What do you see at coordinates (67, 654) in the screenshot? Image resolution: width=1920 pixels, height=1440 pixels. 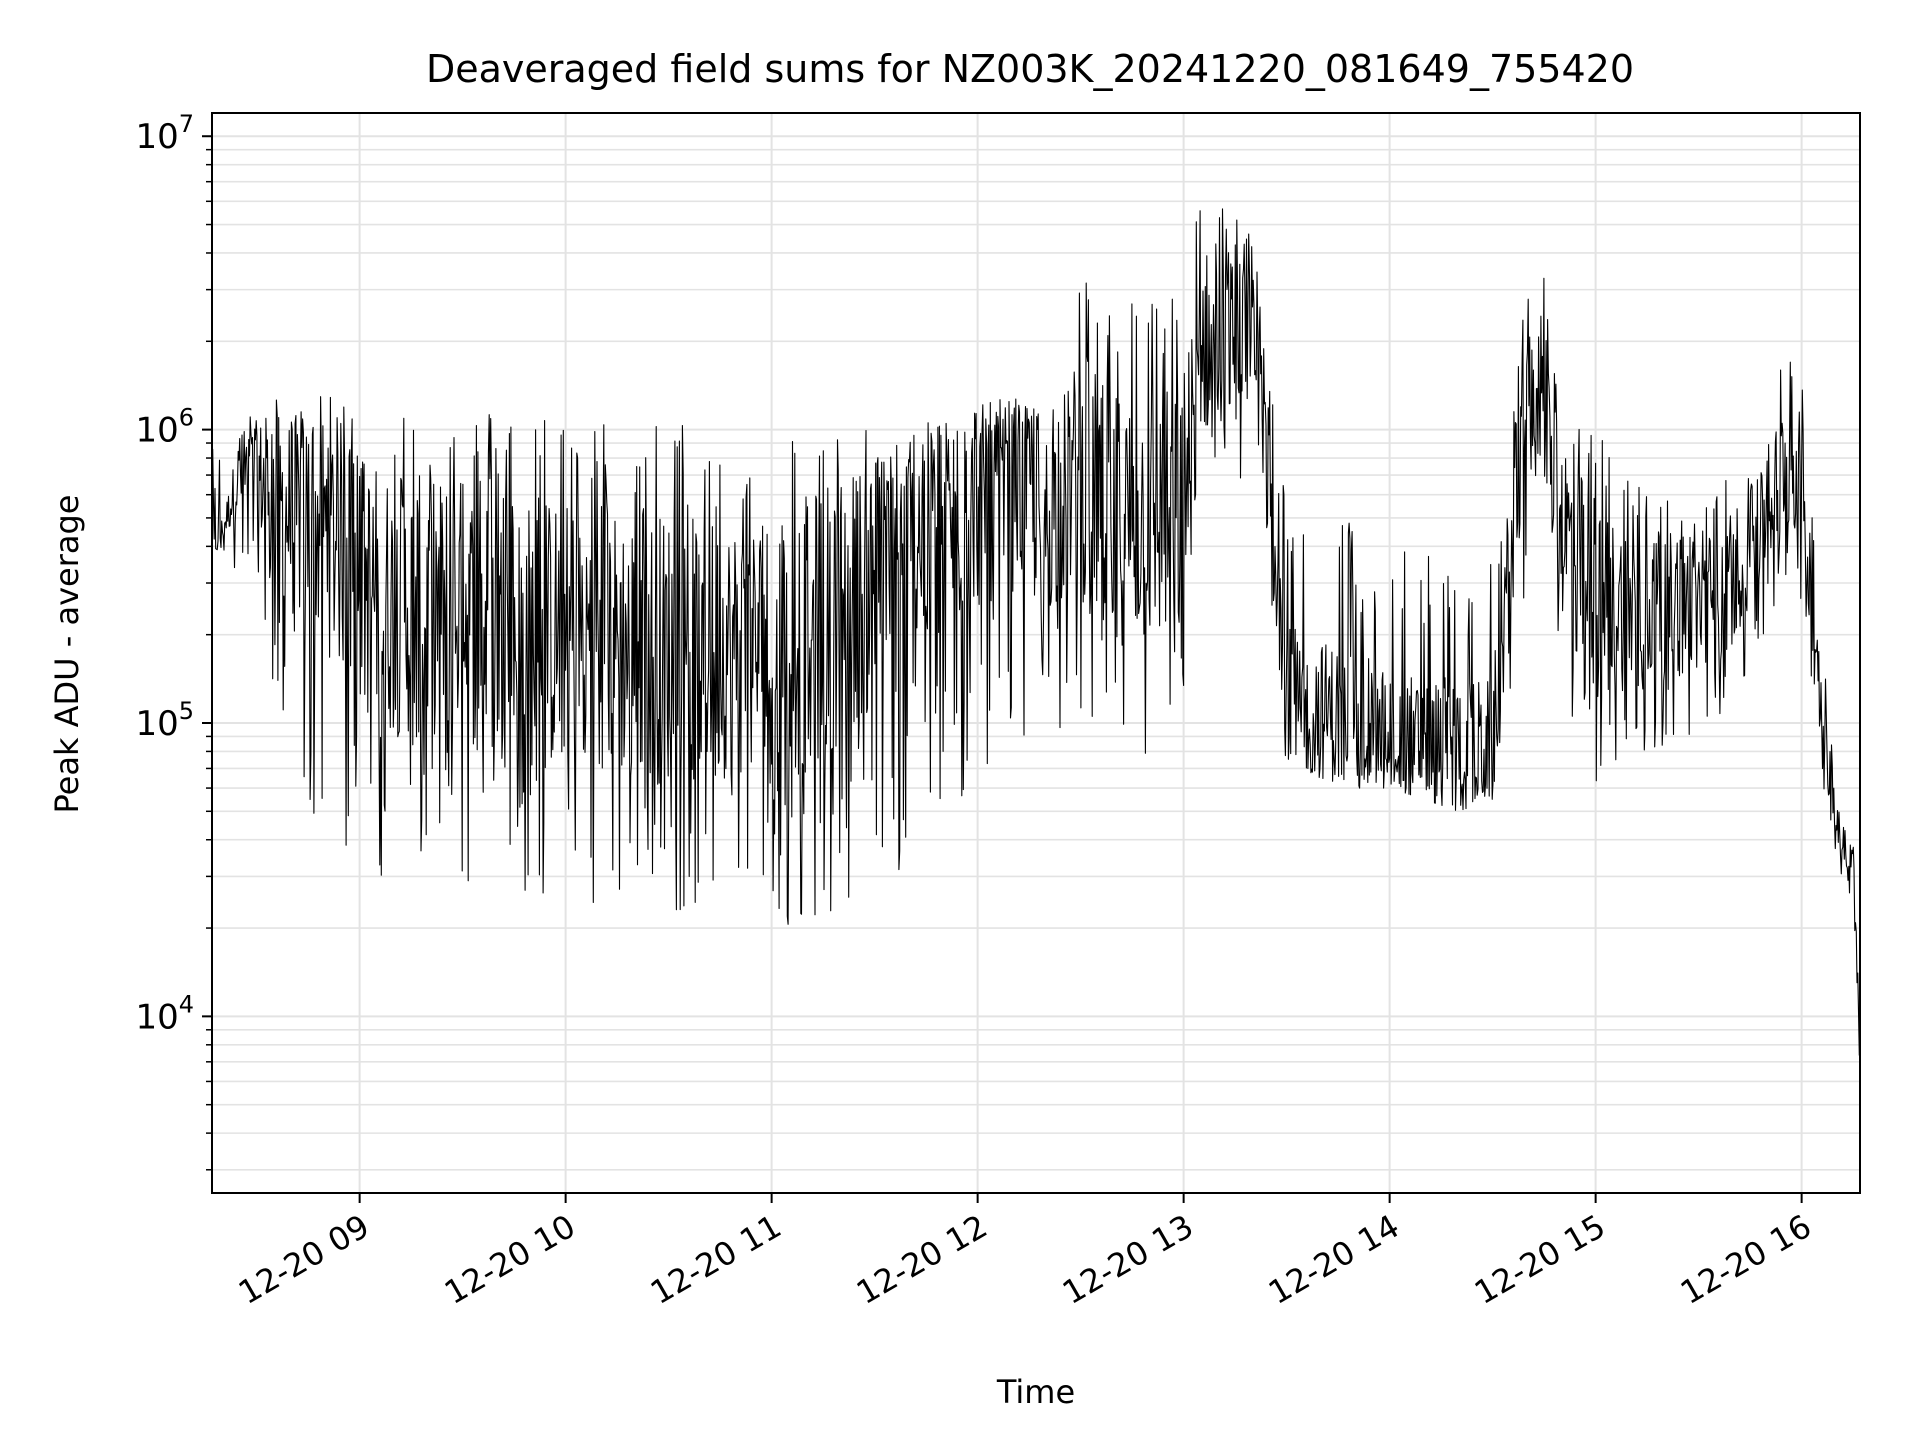 I see `y-axis-label: Peak ADU - average` at bounding box center [67, 654].